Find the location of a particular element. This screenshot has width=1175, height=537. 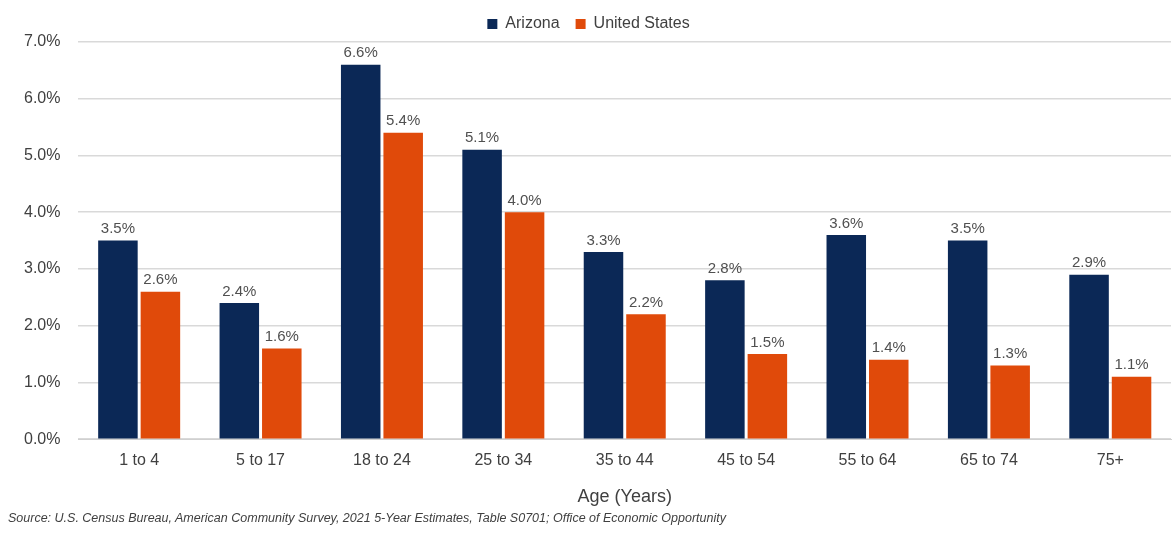

data-label: 2.9% is located at coordinates (1089, 262).